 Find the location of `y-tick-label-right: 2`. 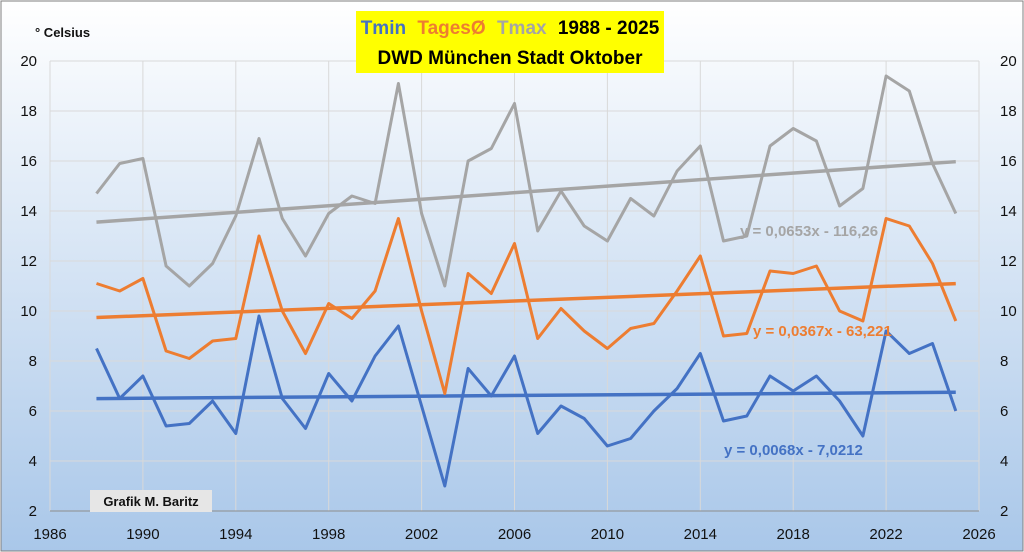

y-tick-label-right: 2 is located at coordinates (1004, 511).